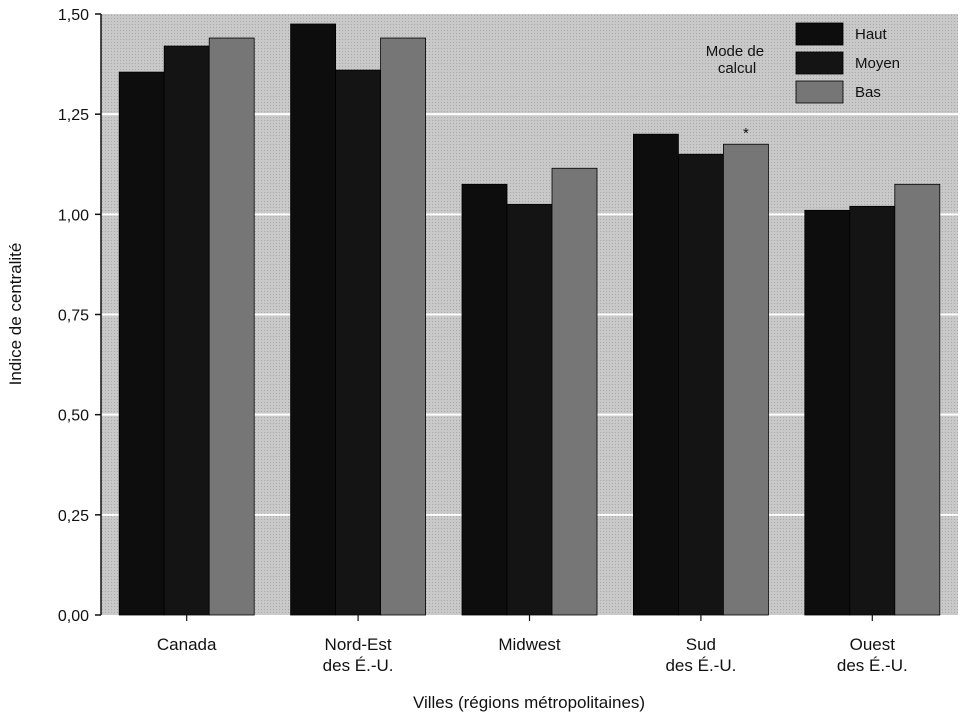 The width and height of the screenshot is (962, 721). I want to click on legend-title-line-2: calcul, so click(737, 68).